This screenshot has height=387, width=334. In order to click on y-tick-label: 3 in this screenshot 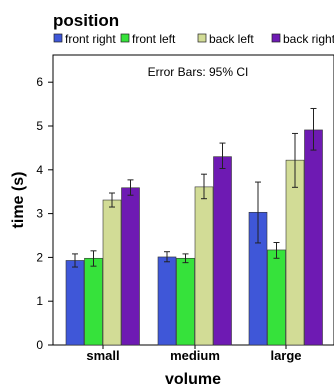, I will do `click(39, 214)`.